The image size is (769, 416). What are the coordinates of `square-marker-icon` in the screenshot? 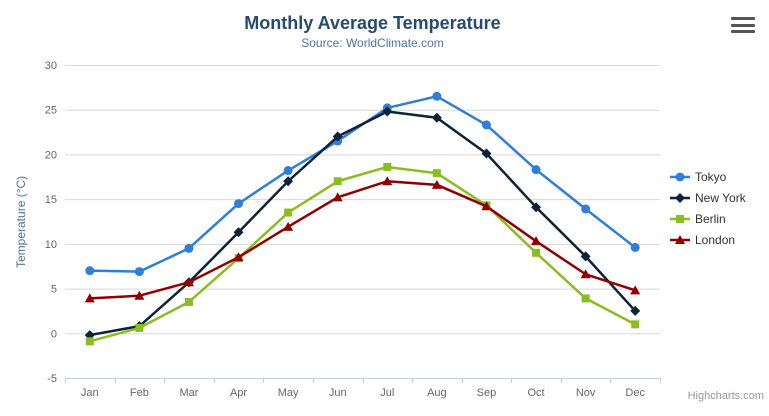 It's located at (680, 218).